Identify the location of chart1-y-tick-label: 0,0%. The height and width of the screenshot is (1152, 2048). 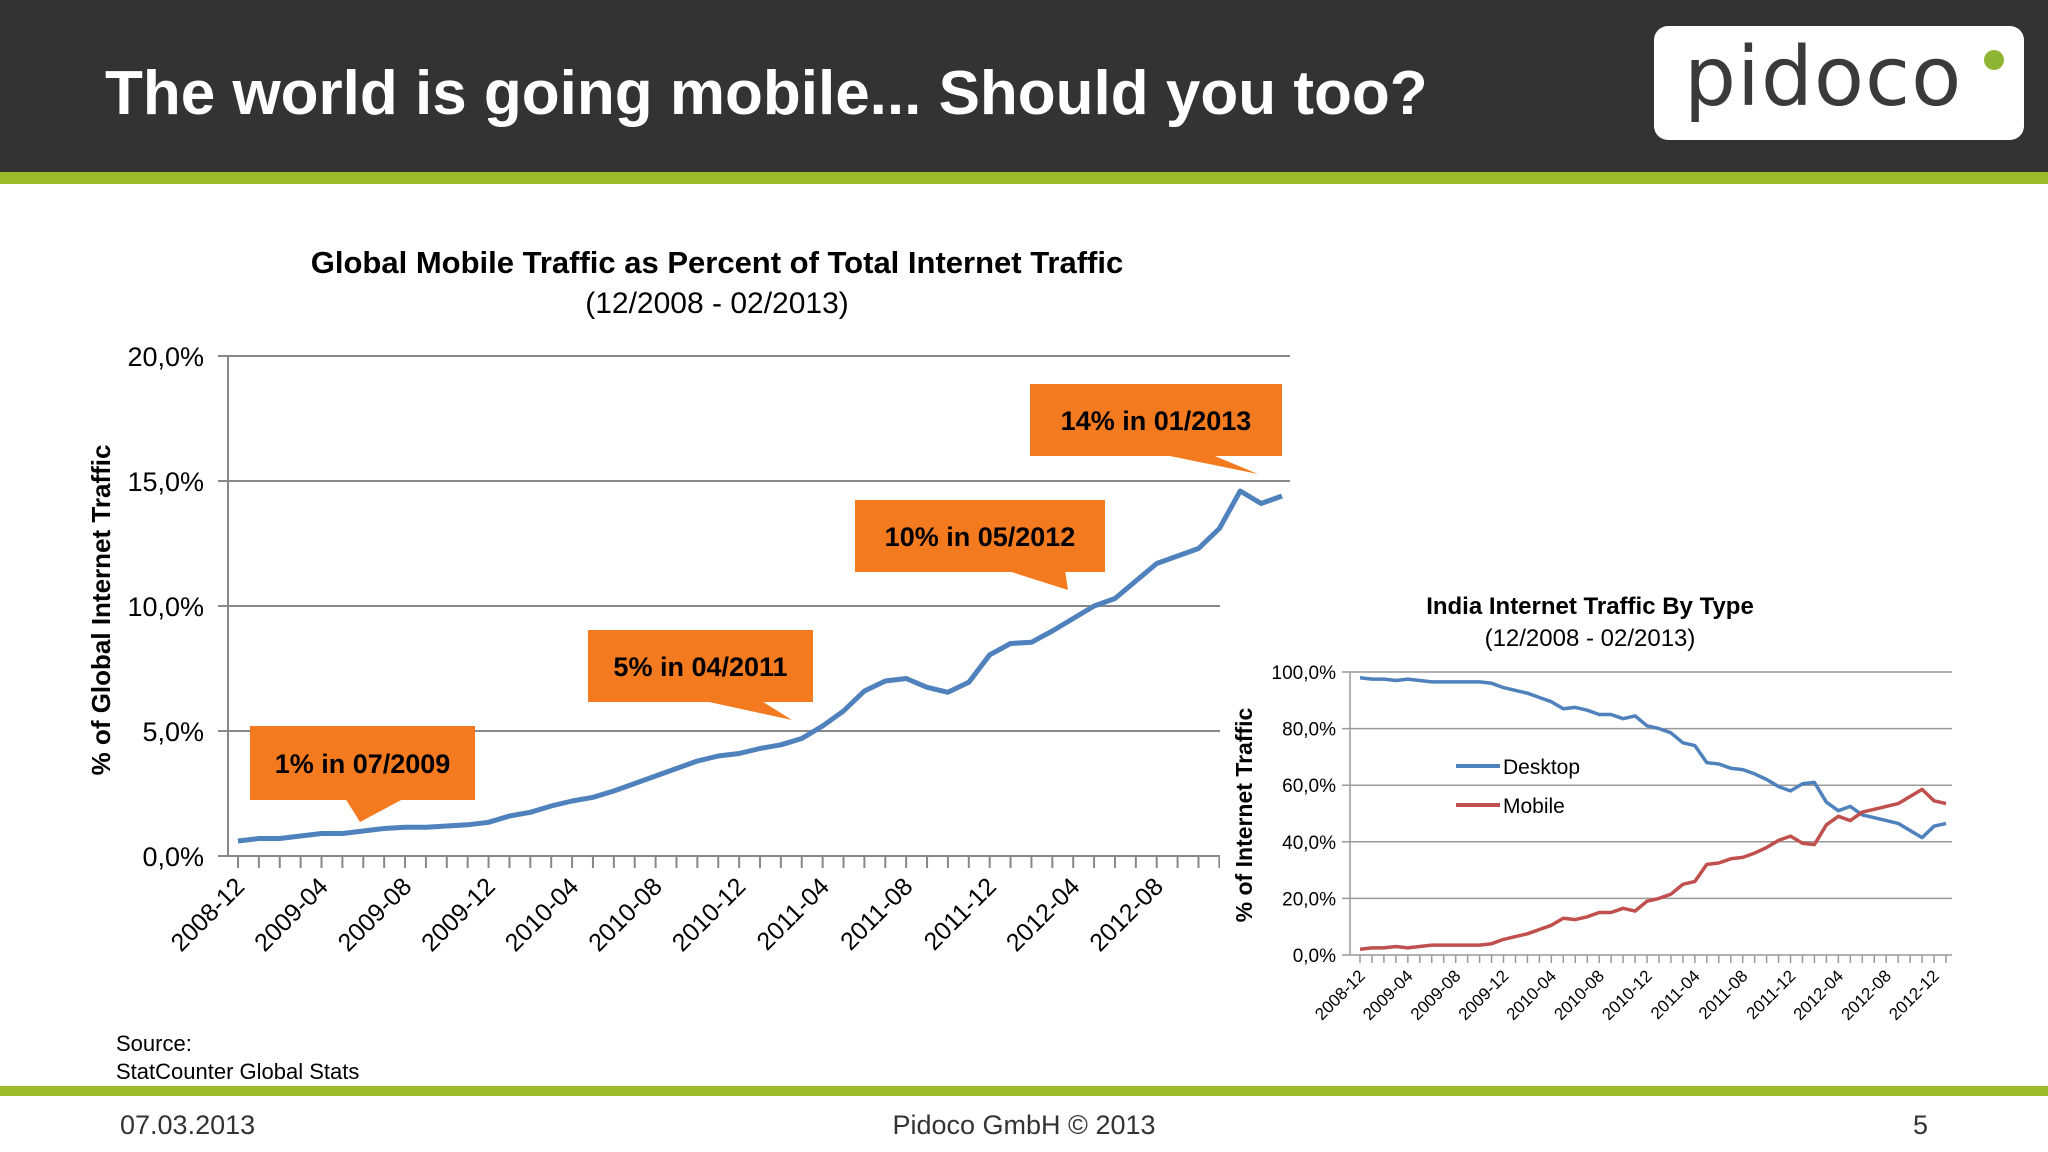
(173, 857).